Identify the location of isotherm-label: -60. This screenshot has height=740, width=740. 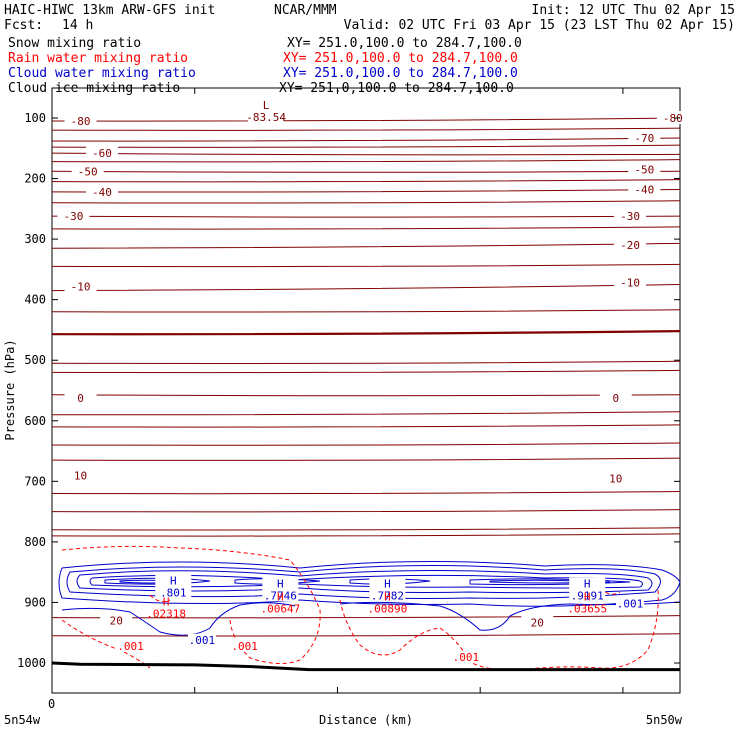
(102, 153).